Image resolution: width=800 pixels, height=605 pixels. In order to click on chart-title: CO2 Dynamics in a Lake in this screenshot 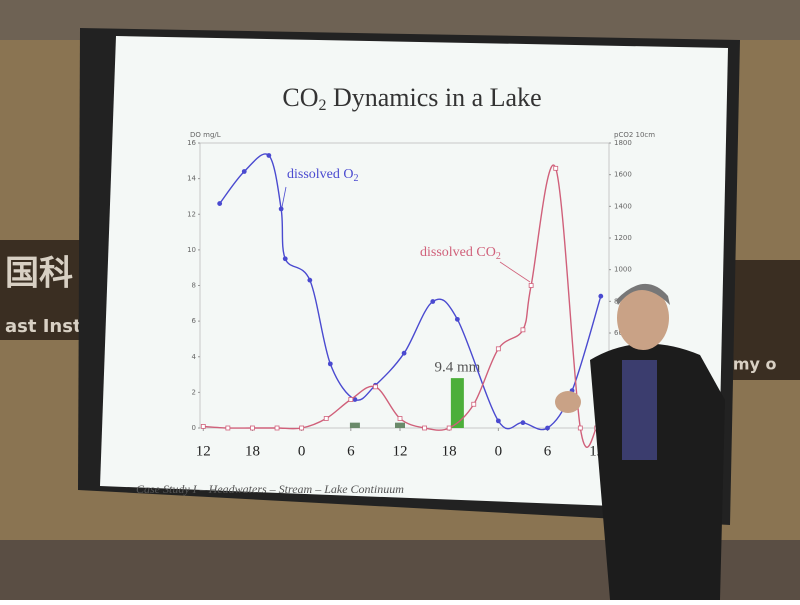, I will do `click(411, 98)`.